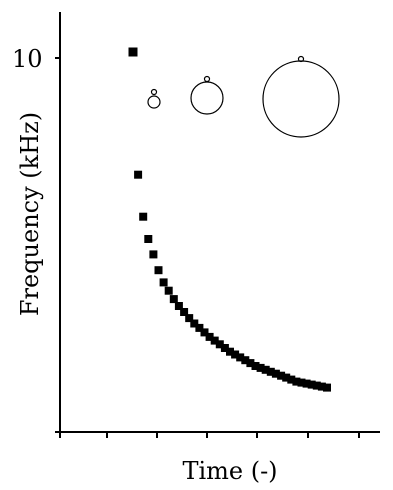 Image resolution: width=393 pixels, height=490 pixels. I want to click on bubble-sketches, so click(243, 96).